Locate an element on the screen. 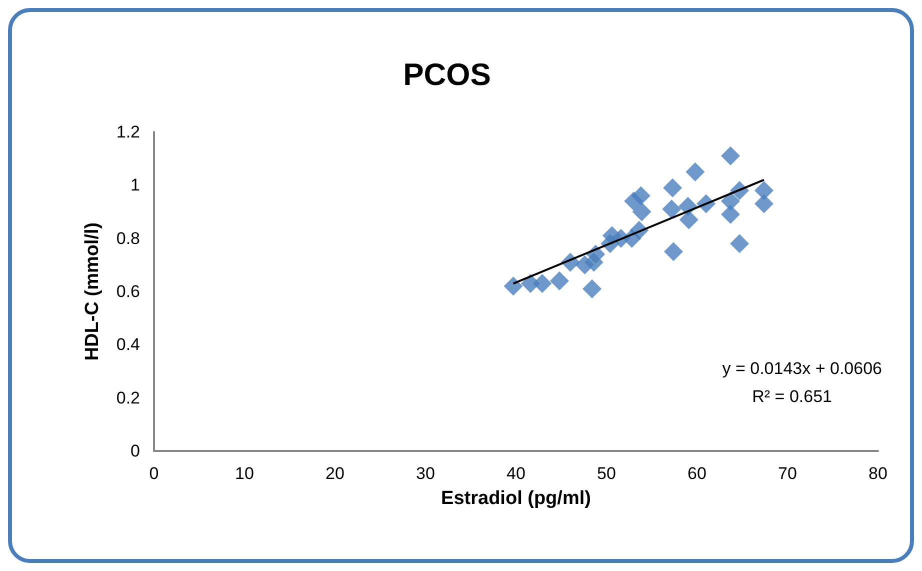 Image resolution: width=922 pixels, height=571 pixels. x-tick-label: 50 is located at coordinates (606, 473).